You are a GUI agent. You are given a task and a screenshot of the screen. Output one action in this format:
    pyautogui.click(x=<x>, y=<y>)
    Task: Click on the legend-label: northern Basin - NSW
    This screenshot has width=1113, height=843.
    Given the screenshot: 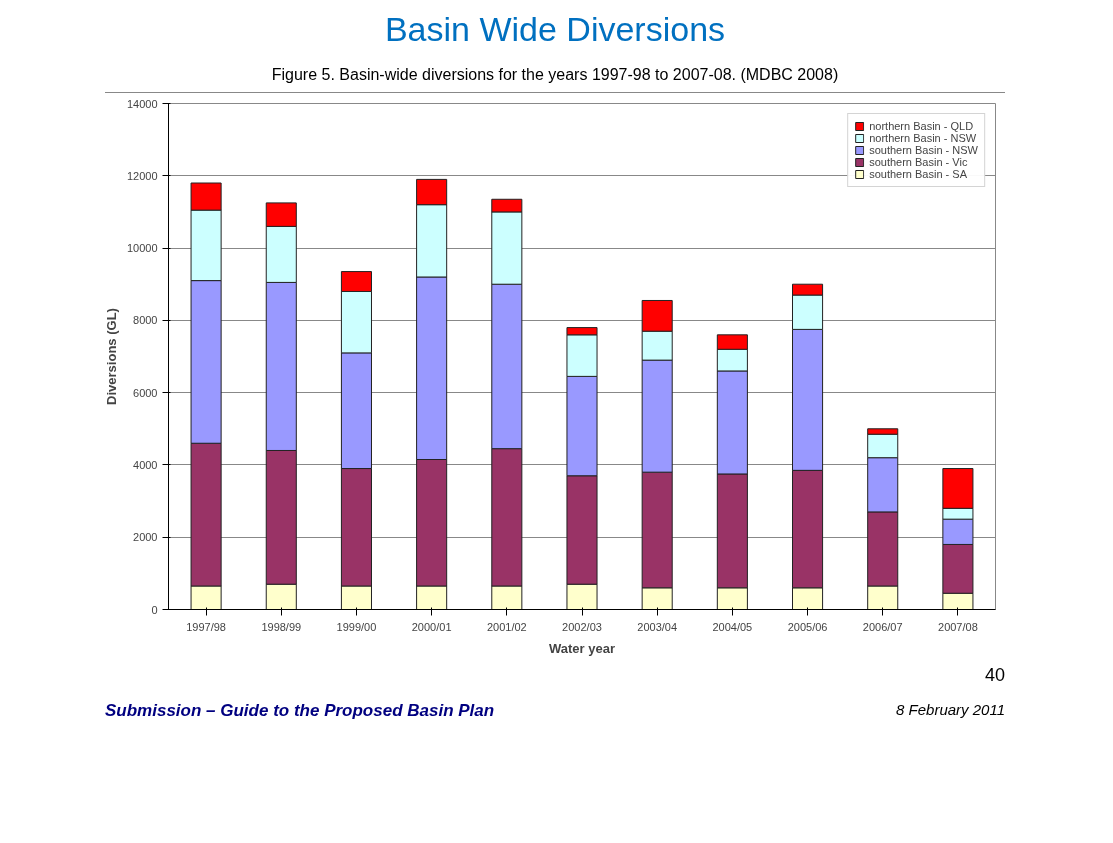 What is the action you would take?
    pyautogui.click(x=923, y=138)
    